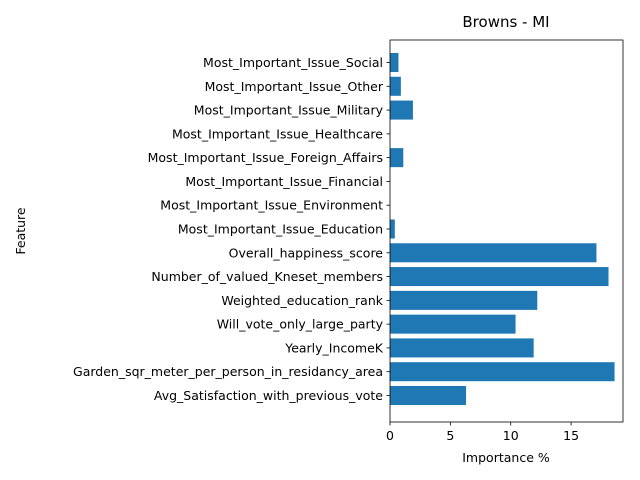 The width and height of the screenshot is (640, 480). I want to click on y-tick-label: Most_Important_Issue_Financial, so click(284, 181).